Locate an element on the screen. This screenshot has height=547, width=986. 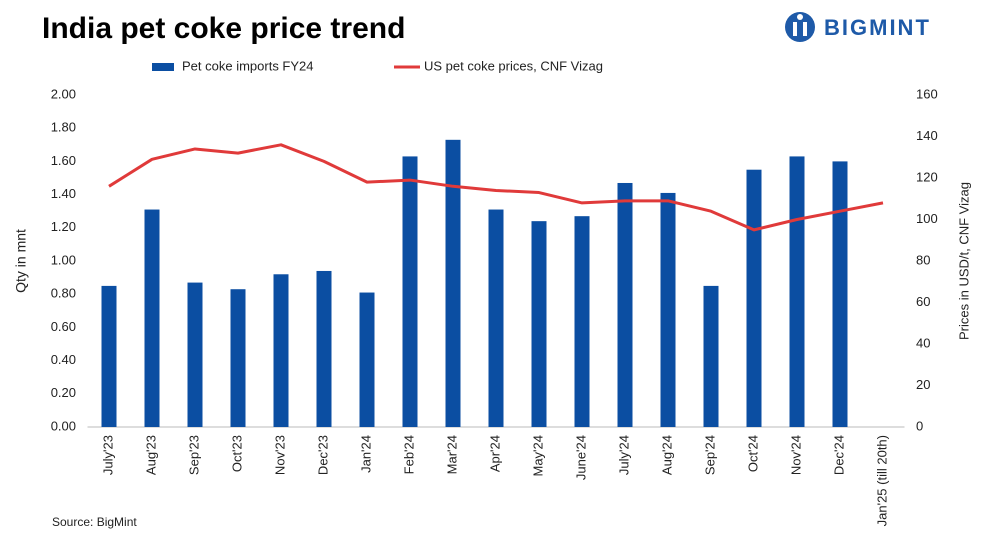
y-tick-label: 1.20 is located at coordinates (63, 226).